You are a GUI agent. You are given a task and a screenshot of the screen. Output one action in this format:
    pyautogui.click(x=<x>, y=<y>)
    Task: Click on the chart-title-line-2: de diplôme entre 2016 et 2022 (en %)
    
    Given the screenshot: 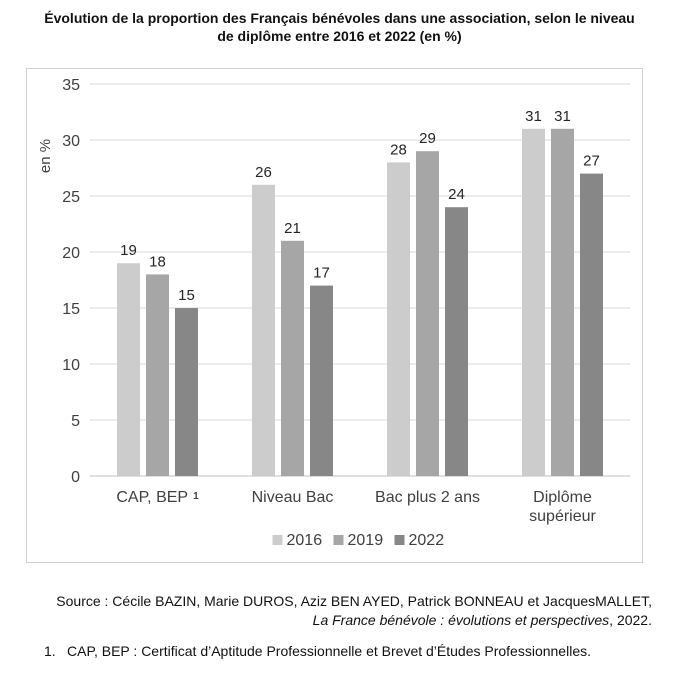 What is the action you would take?
    pyautogui.click(x=339, y=36)
    